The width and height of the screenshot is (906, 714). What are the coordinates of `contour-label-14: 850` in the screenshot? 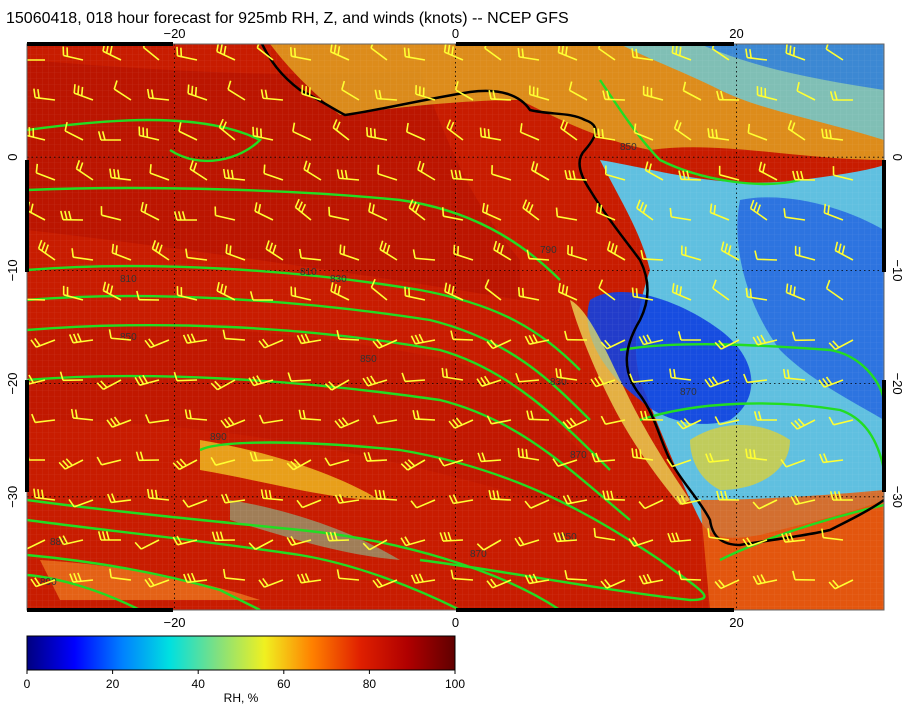 It's located at (628, 147).